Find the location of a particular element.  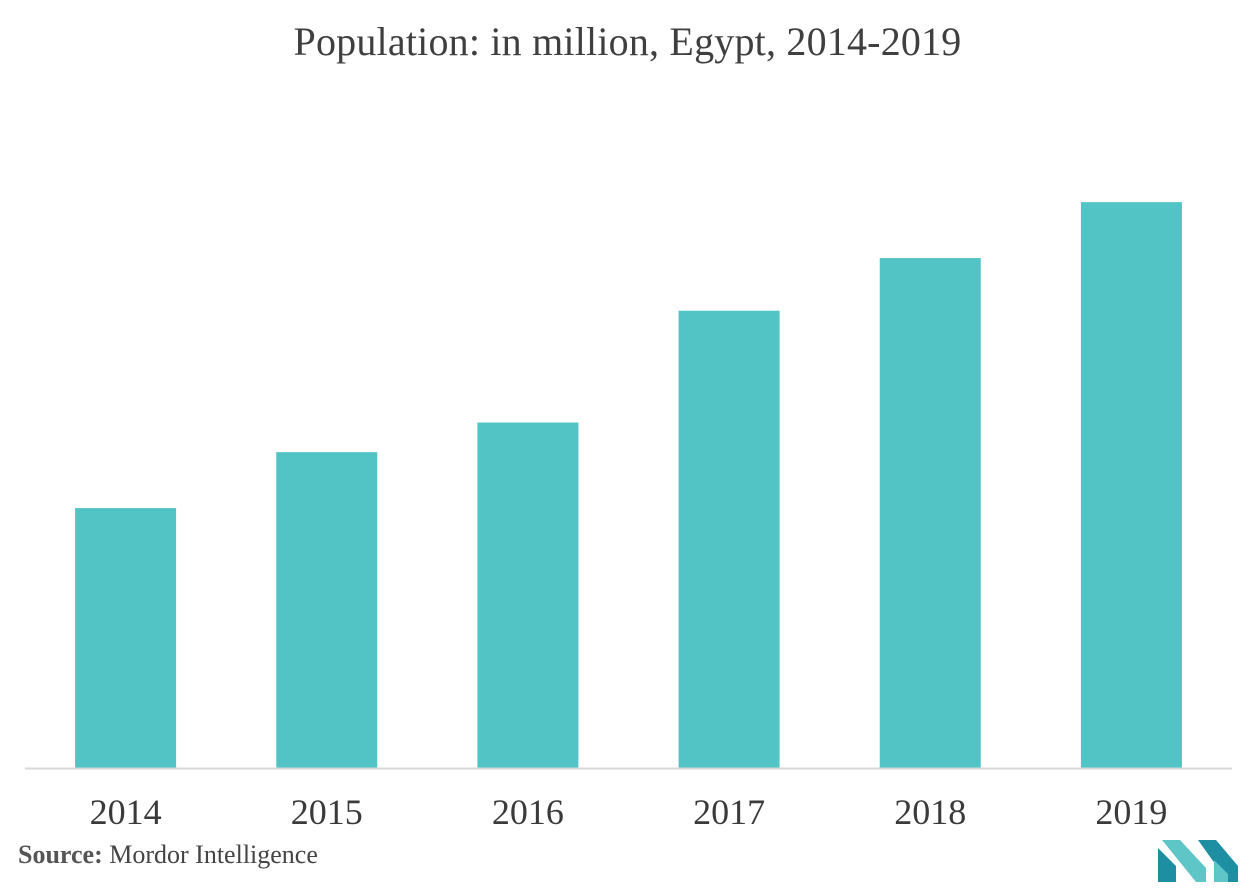

bar-2014 is located at coordinates (126, 638).